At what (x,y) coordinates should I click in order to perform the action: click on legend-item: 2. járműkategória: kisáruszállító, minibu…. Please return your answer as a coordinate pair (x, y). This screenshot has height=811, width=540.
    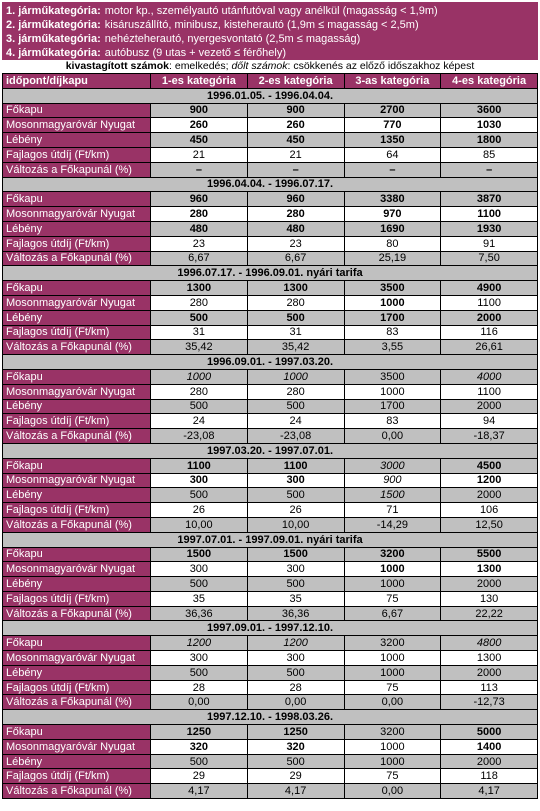
    Looking at the image, I should click on (270, 25).